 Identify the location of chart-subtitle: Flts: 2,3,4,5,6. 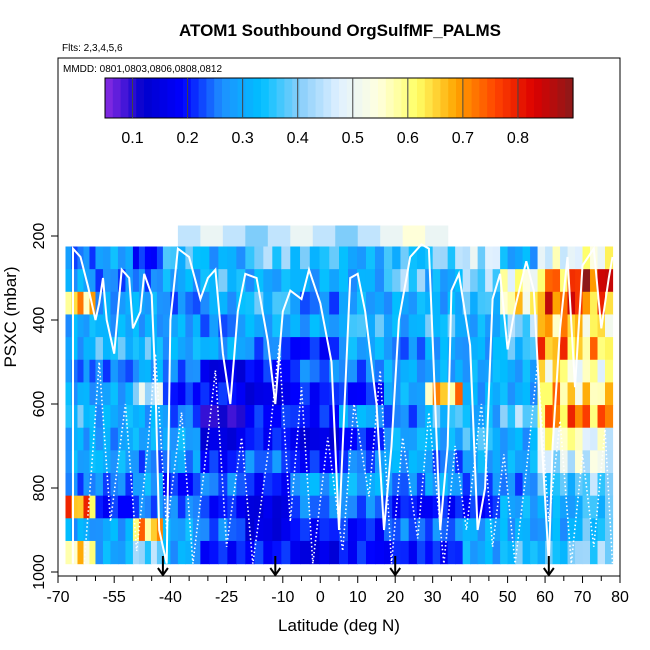
(92, 48).